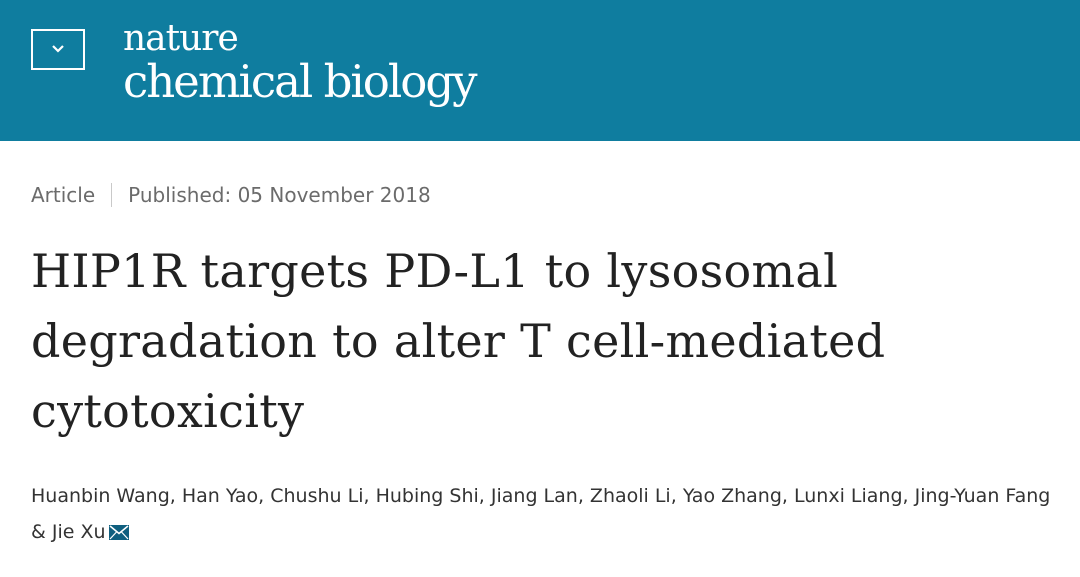  Describe the element at coordinates (982, 496) in the screenshot. I see `author-link: Jing-Yuan Fang` at that location.